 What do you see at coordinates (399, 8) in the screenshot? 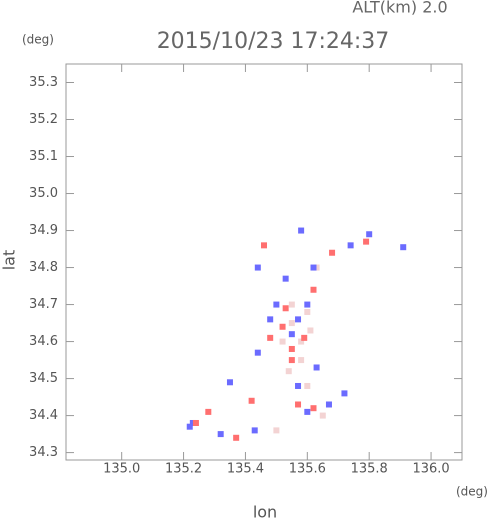
I see `altitude-label: ALT(km) 2.0` at bounding box center [399, 8].